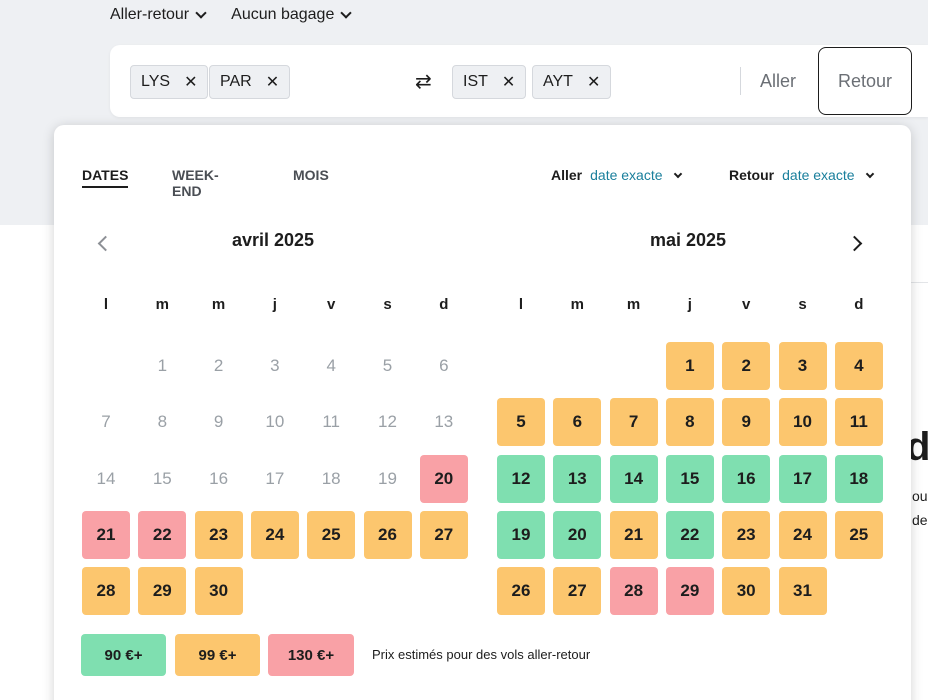 This screenshot has height=700, width=928. What do you see at coordinates (106, 304) in the screenshot?
I see `weekday-label: l` at bounding box center [106, 304].